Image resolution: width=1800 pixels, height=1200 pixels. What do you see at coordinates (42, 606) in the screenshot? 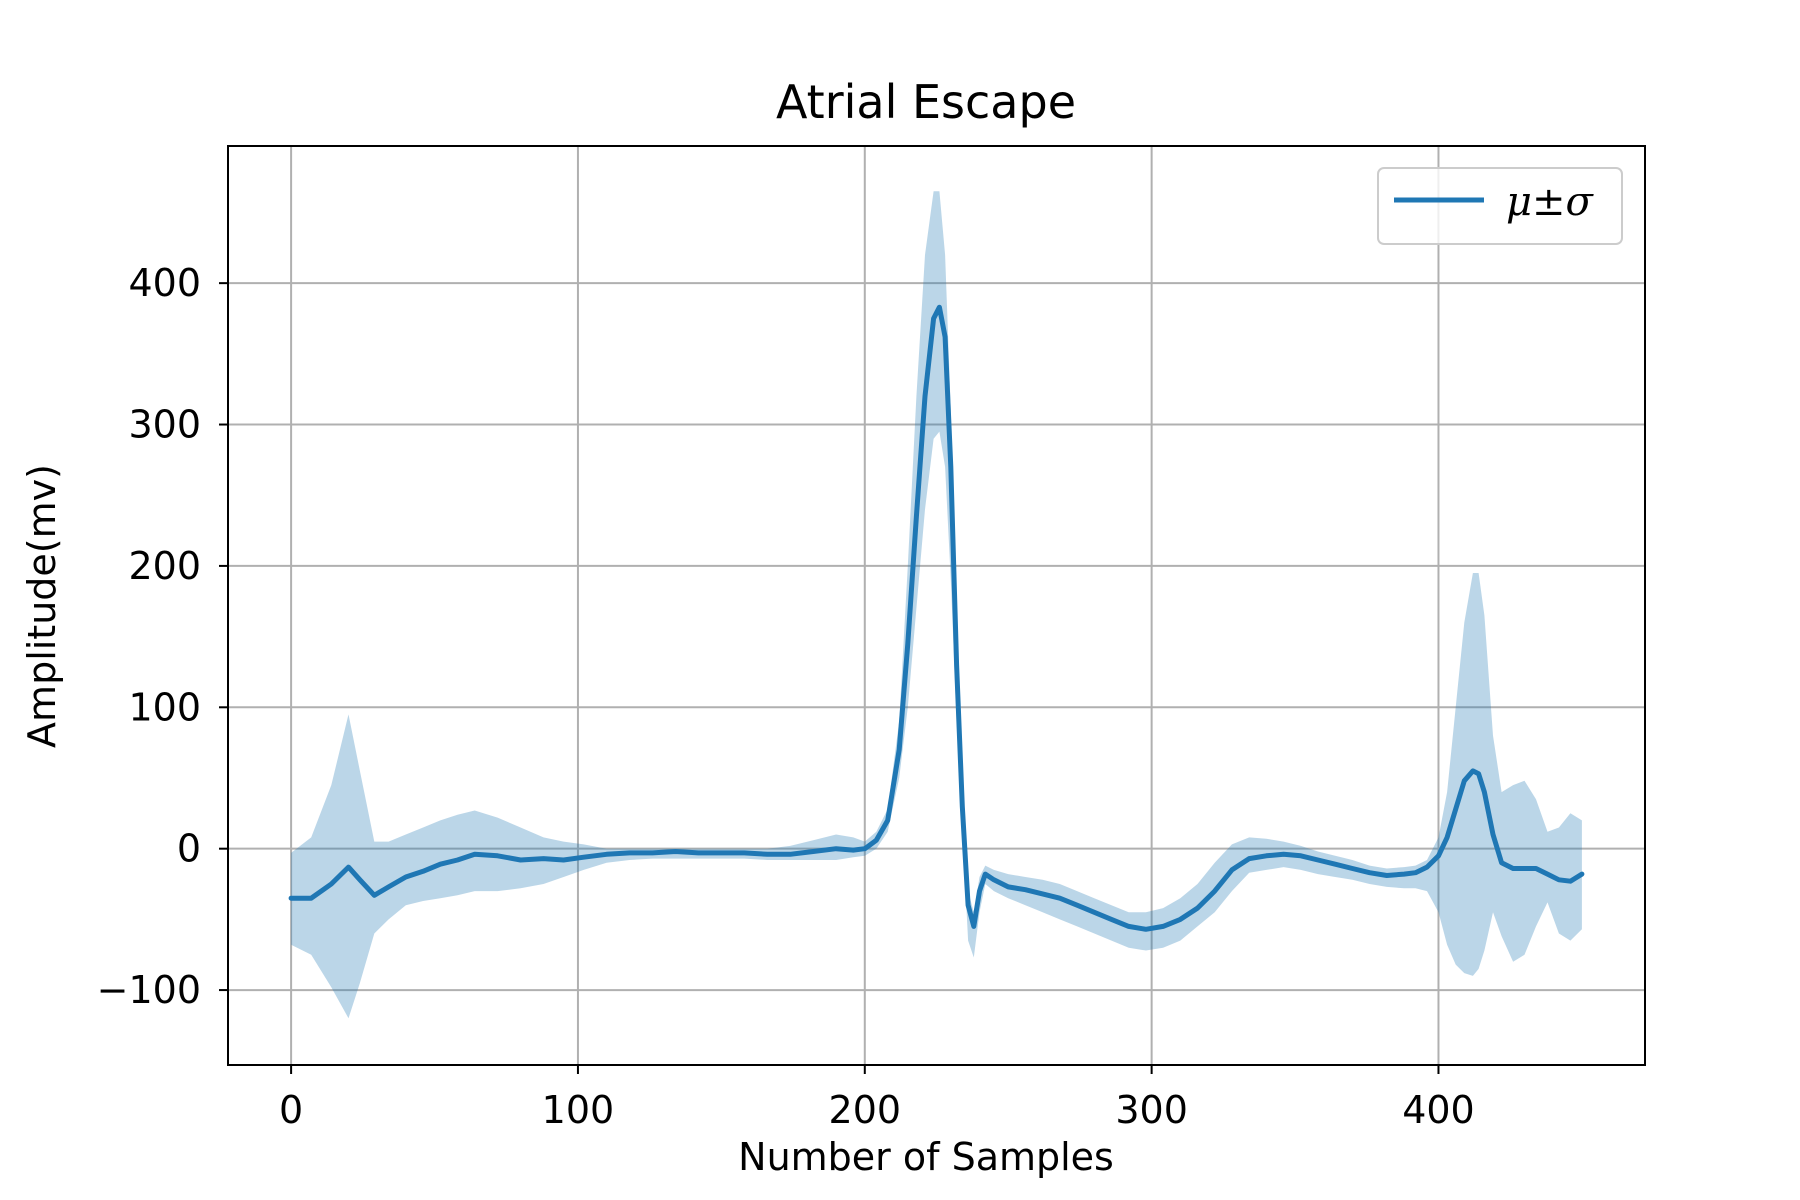
I see `y-axis-title: Amplitude(mv)` at bounding box center [42, 606].